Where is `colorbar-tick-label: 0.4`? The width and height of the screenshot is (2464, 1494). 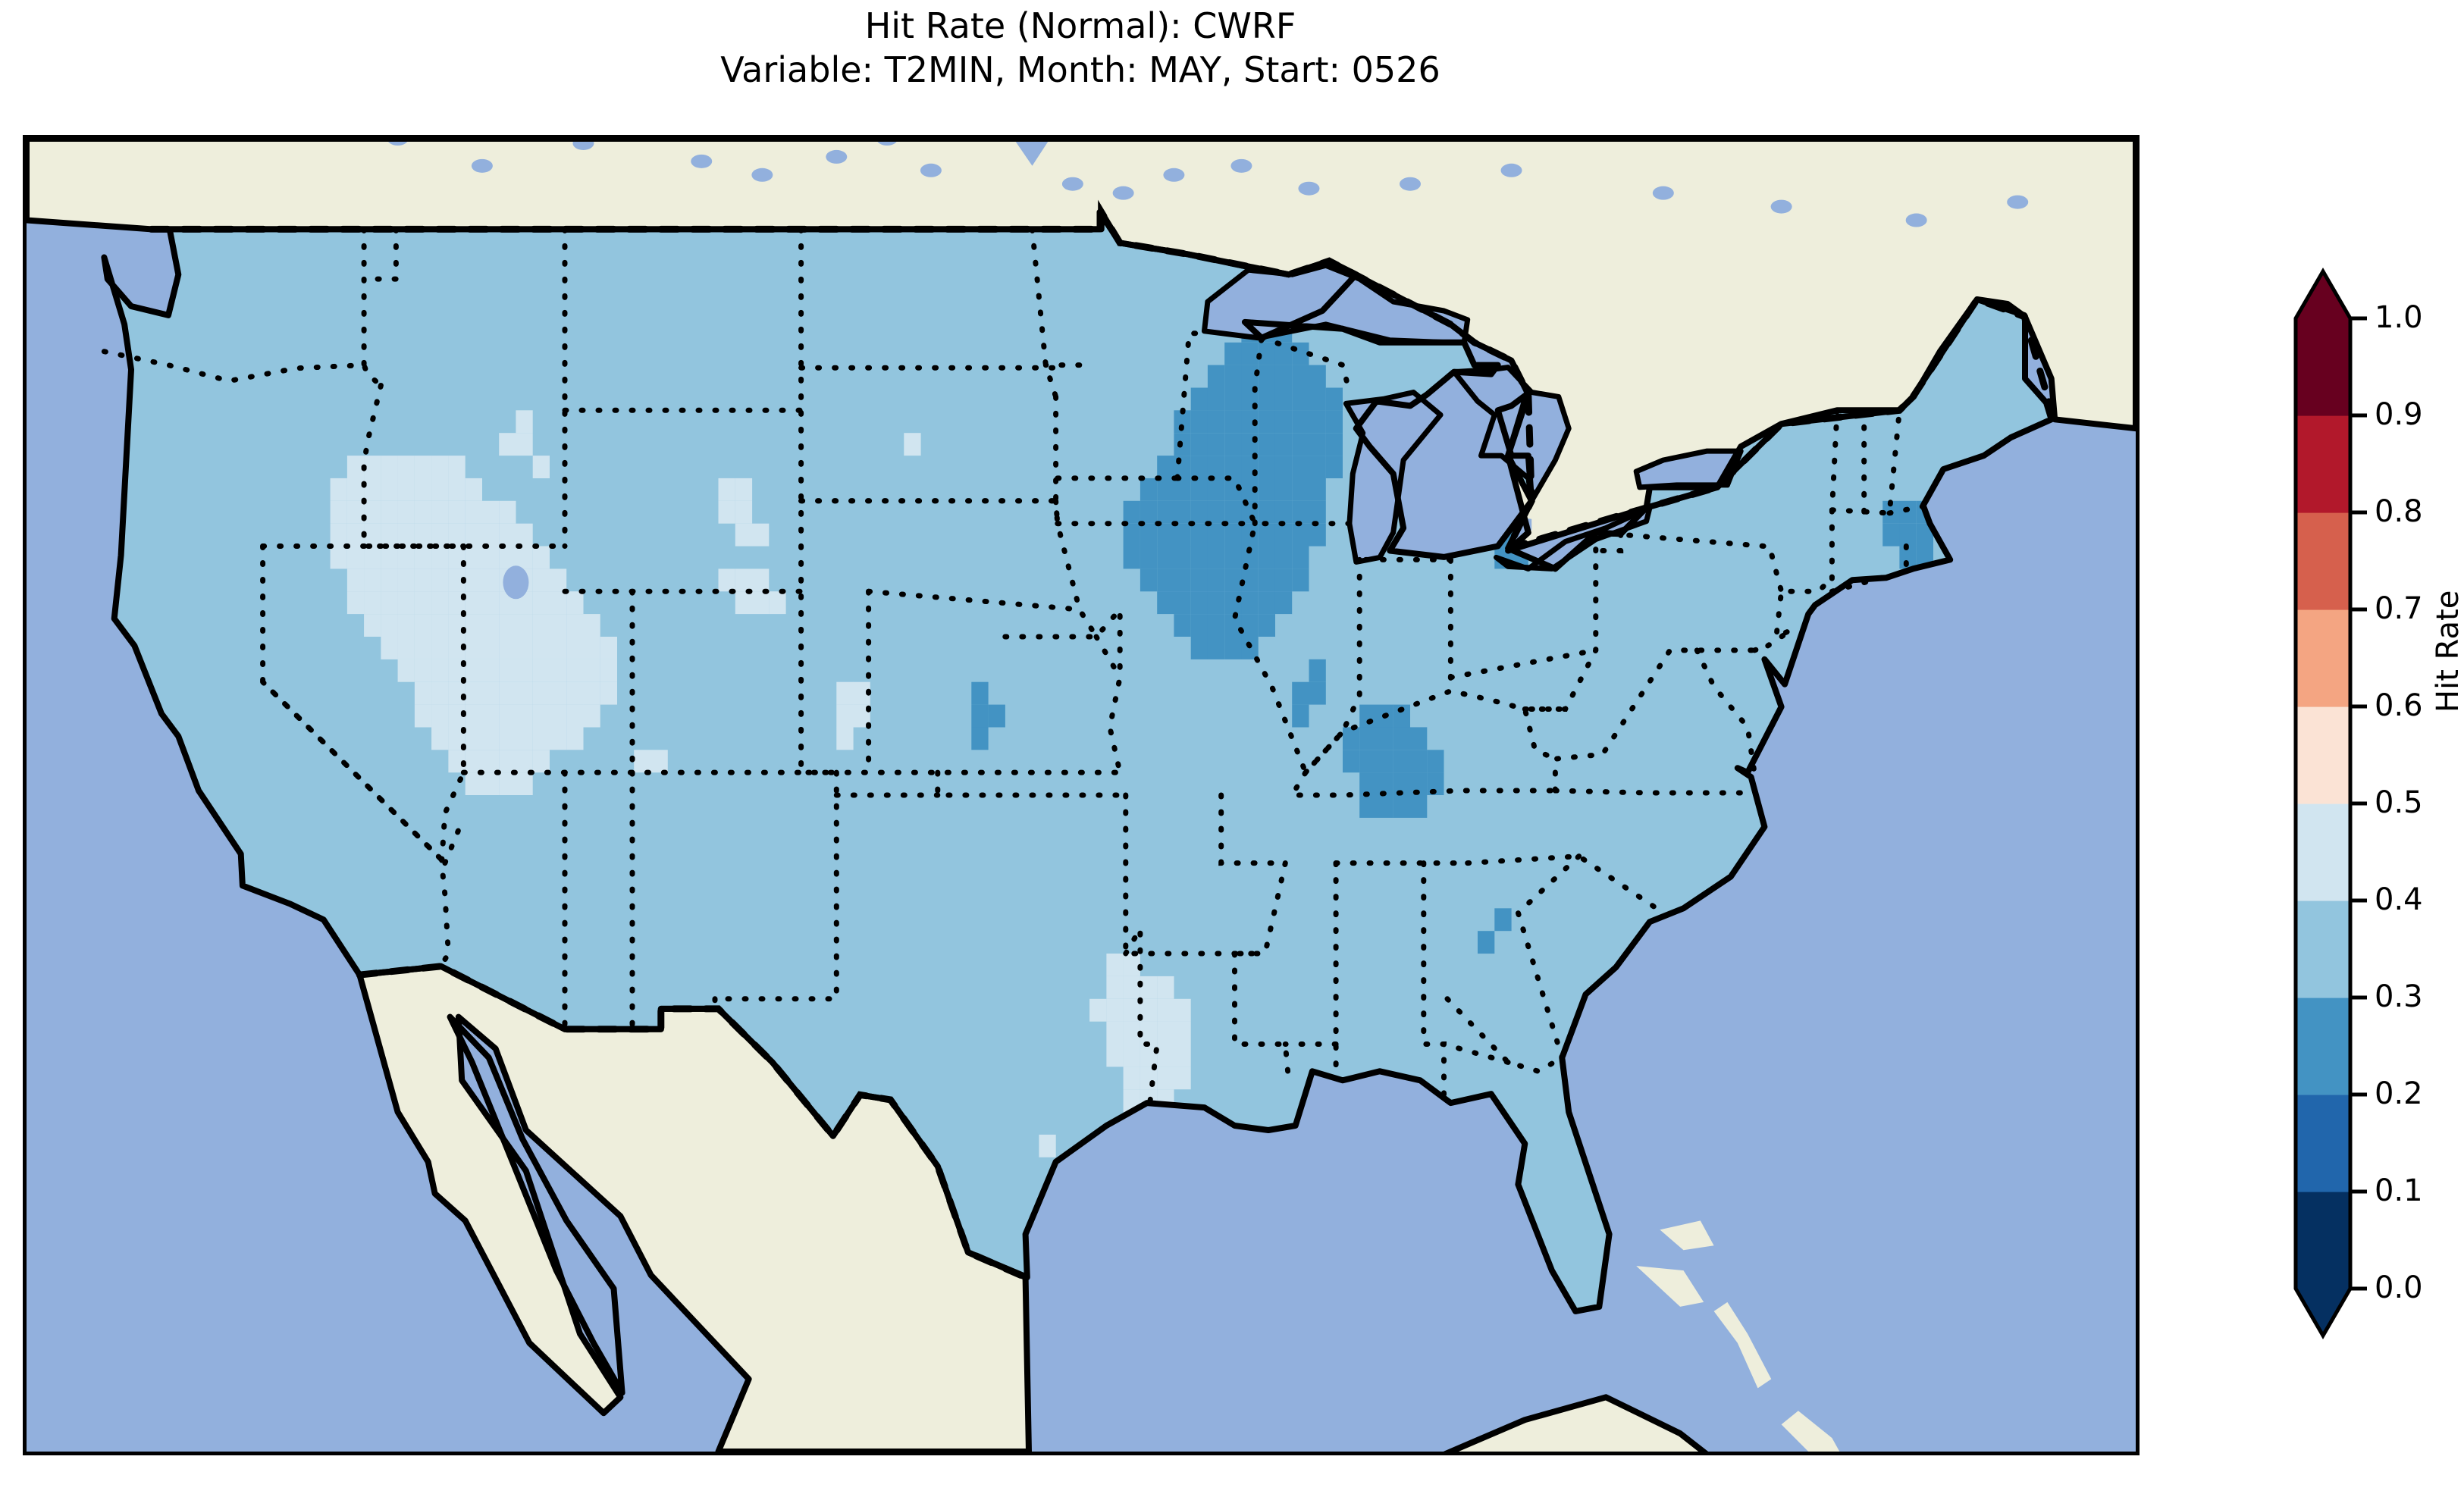 colorbar-tick-label: 0.4 is located at coordinates (2399, 899).